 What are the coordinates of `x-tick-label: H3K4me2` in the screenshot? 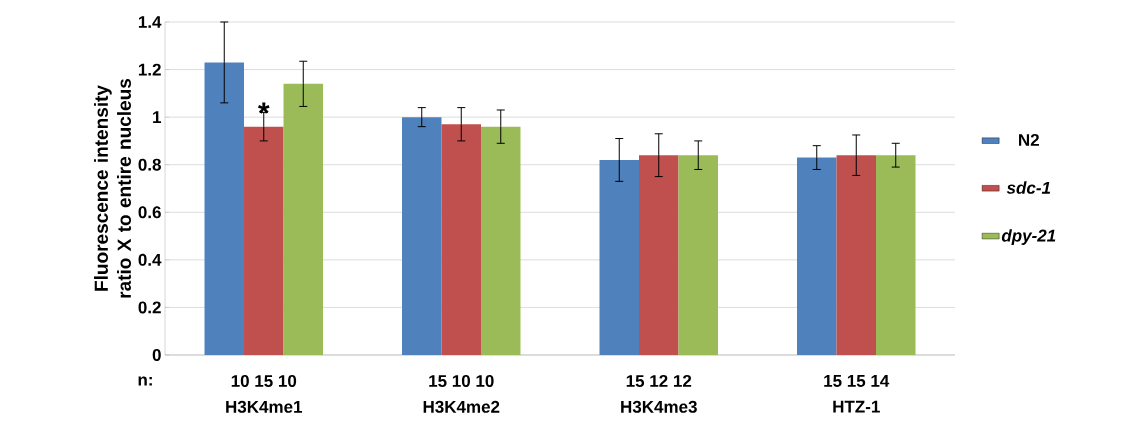 It's located at (461, 406).